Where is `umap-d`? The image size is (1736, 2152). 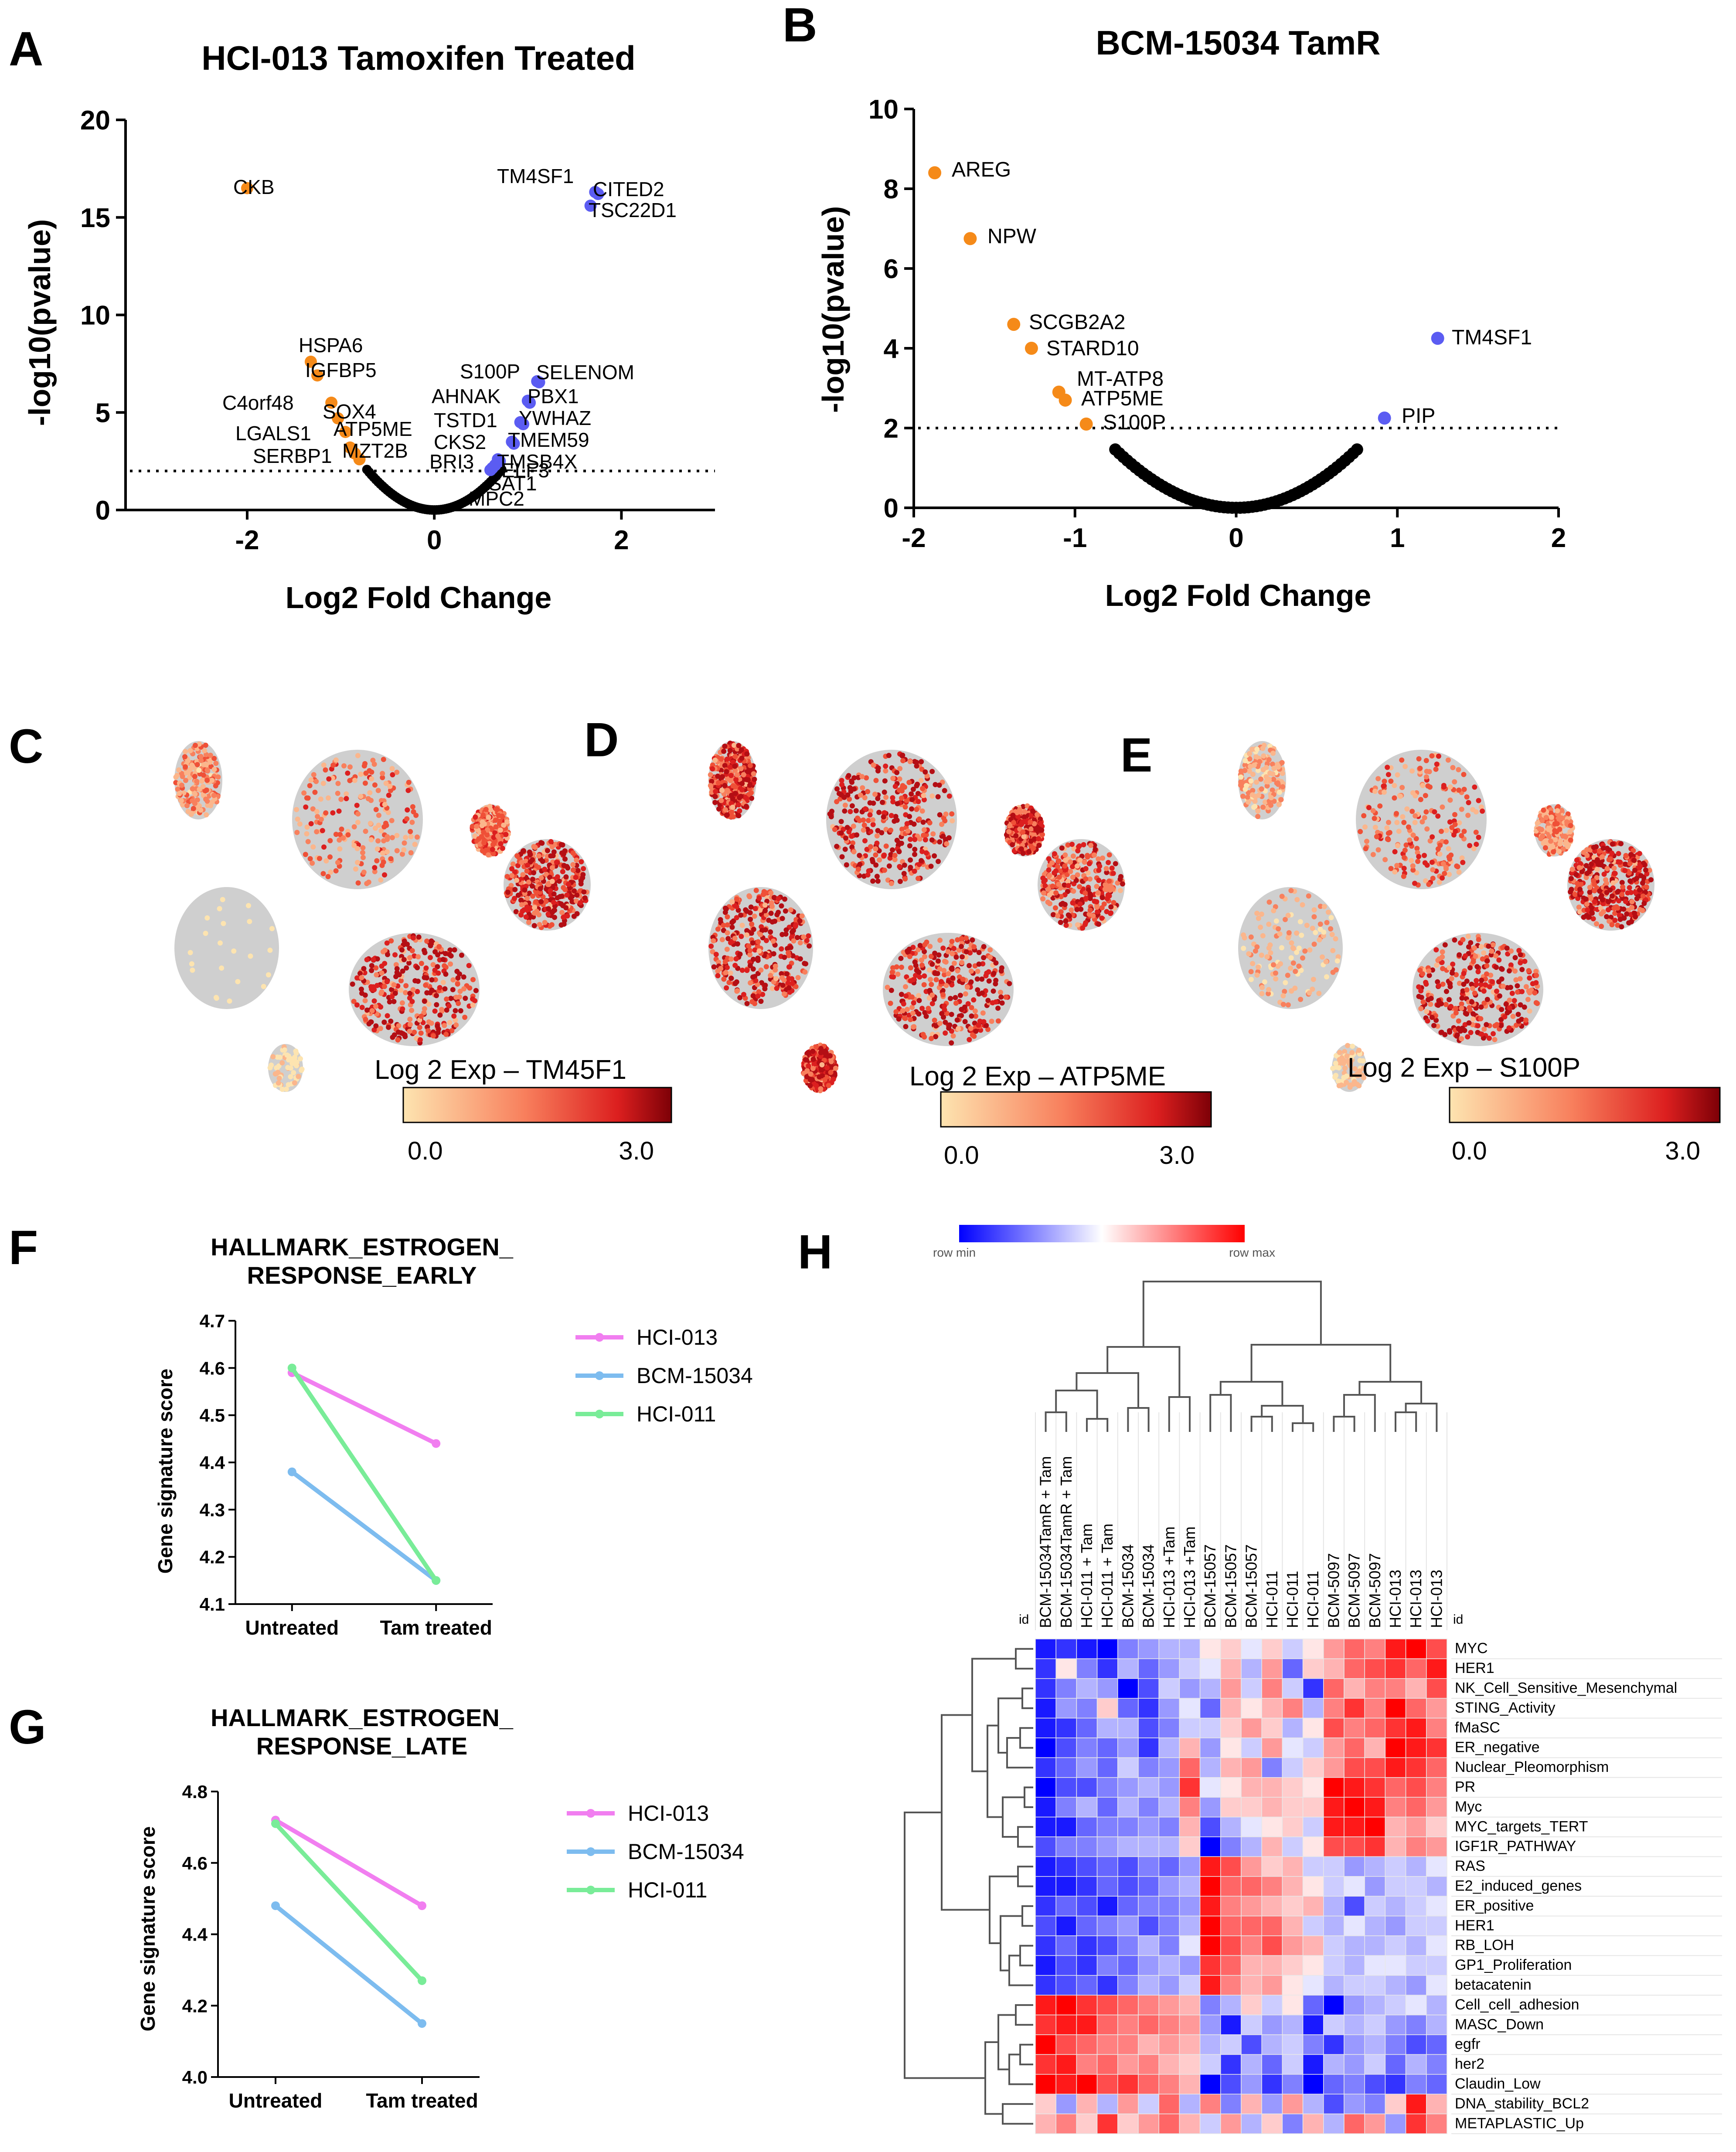 umap-d is located at coordinates (917, 917).